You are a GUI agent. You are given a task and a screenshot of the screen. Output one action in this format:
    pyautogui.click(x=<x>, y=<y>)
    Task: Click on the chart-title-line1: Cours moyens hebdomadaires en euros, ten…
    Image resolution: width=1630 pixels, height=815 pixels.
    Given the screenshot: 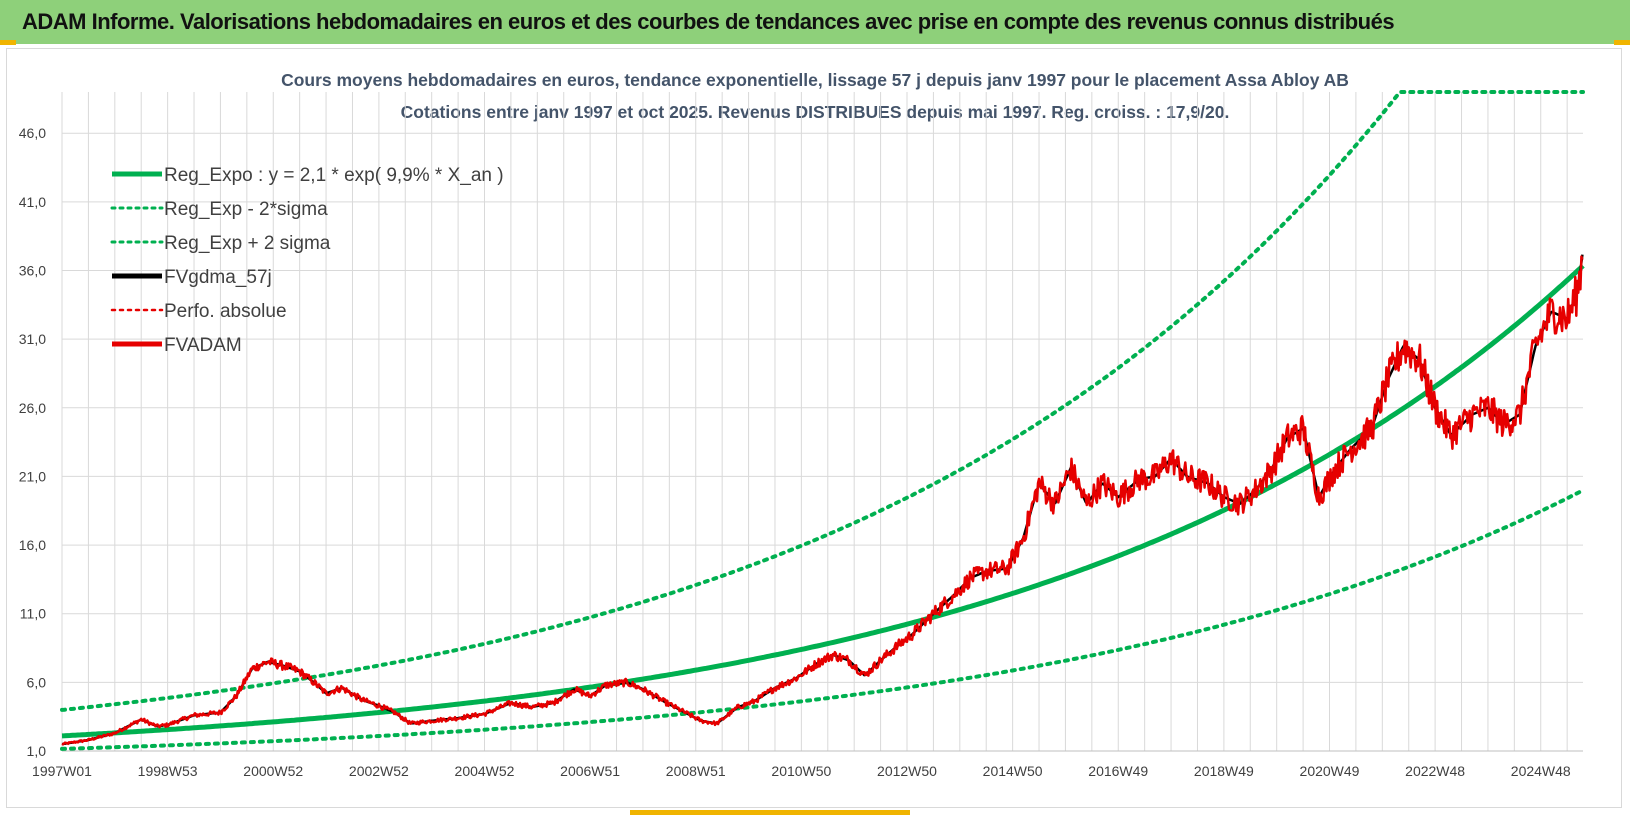 What is the action you would take?
    pyautogui.click(x=815, y=80)
    